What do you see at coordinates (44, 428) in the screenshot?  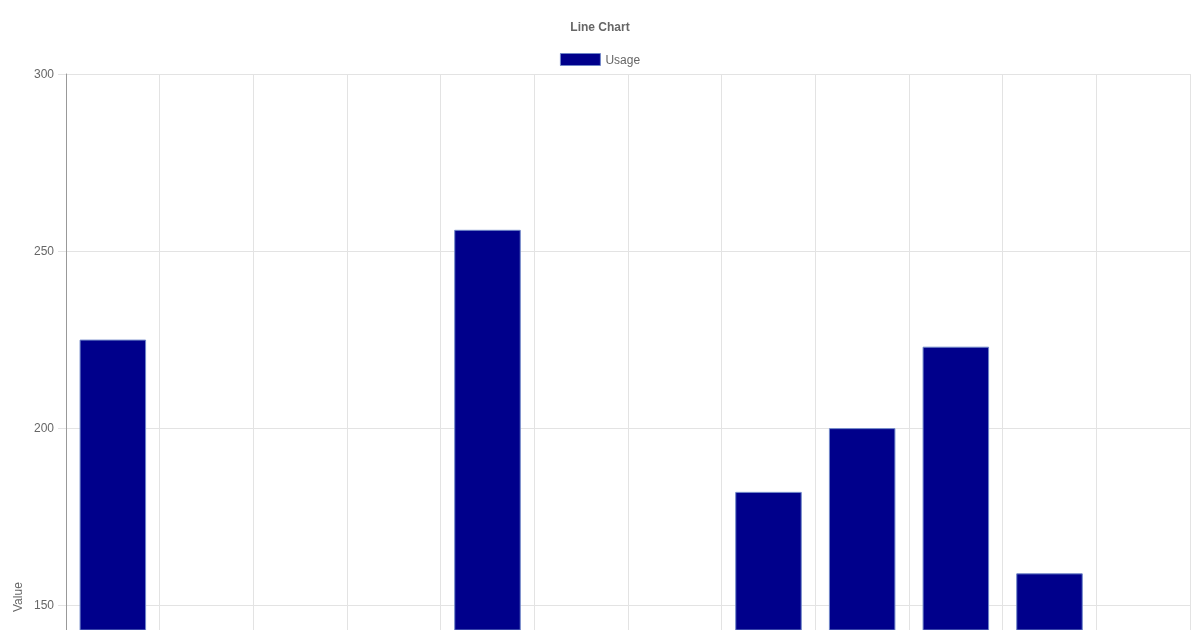 I see `y-tick-label: 200` at bounding box center [44, 428].